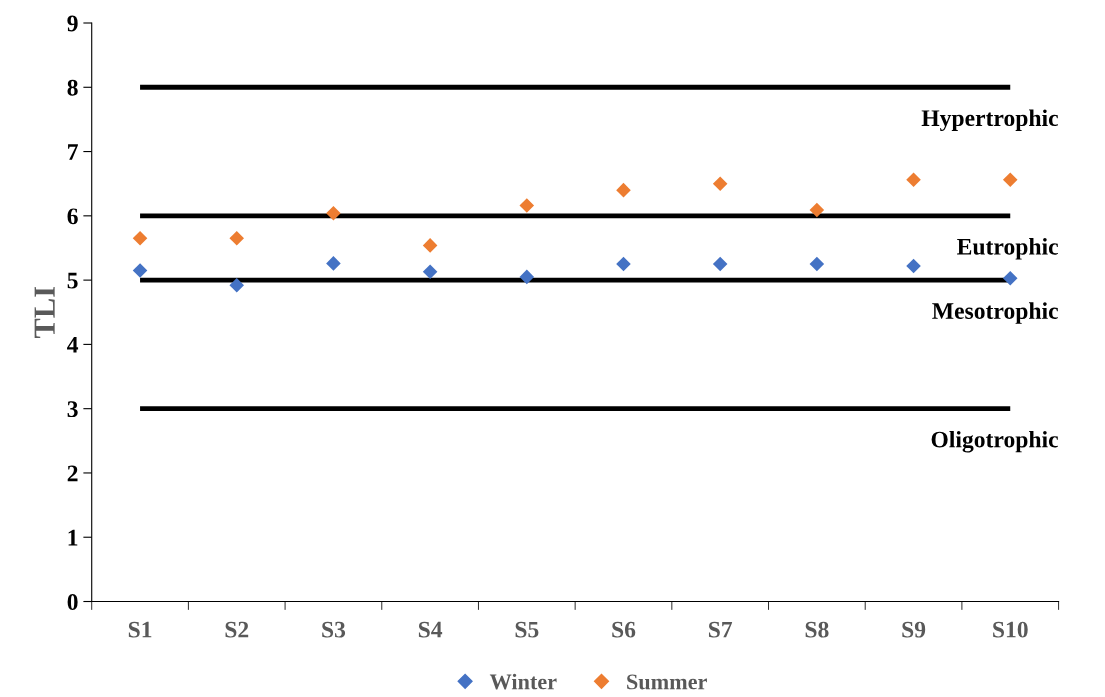 Image resolution: width=1105 pixels, height=697 pixels. What do you see at coordinates (72, 409) in the screenshot?
I see `y-tick-label: 3` at bounding box center [72, 409].